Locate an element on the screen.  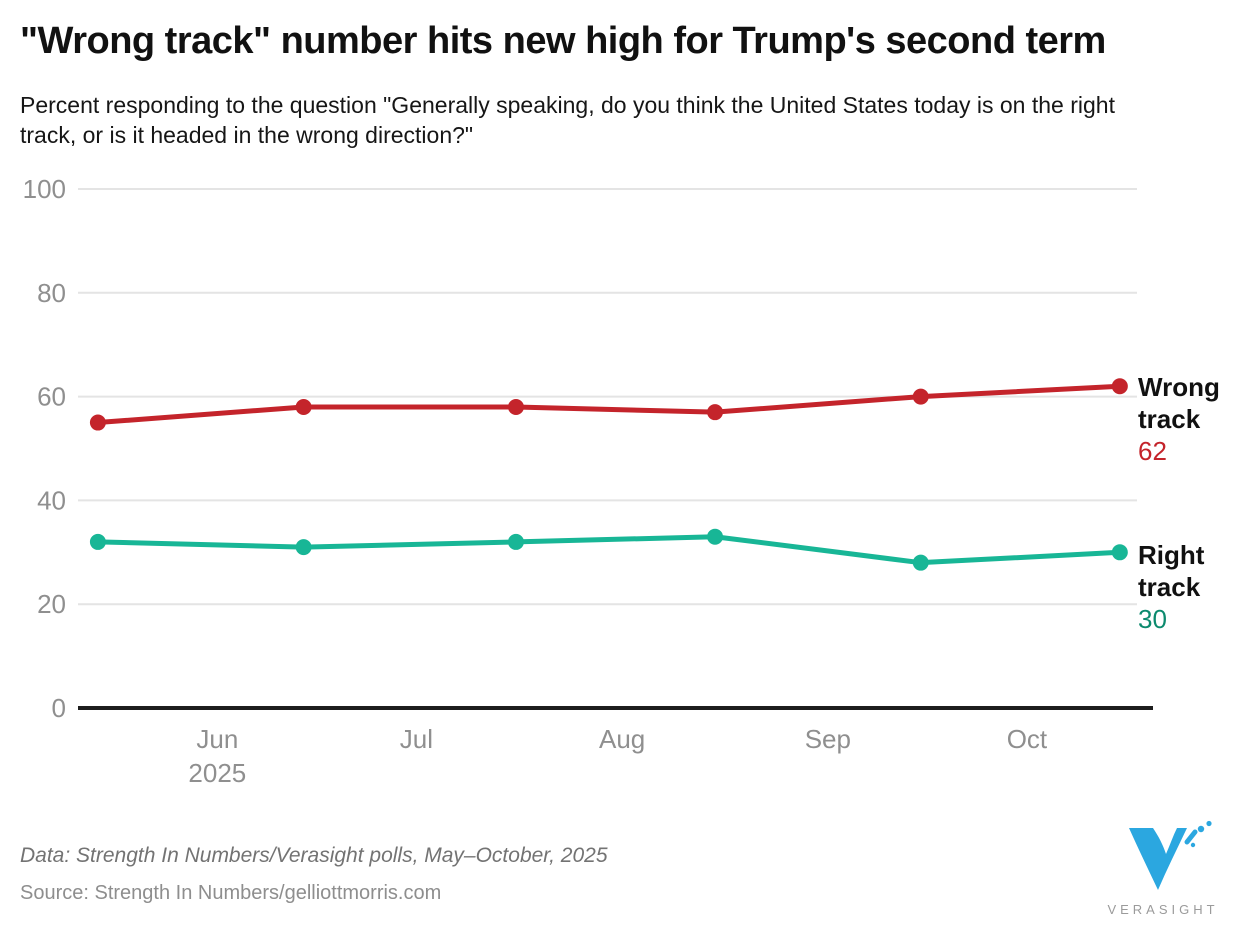
verasight-logo: VERASIGHT is located at coordinates (1163, 868).